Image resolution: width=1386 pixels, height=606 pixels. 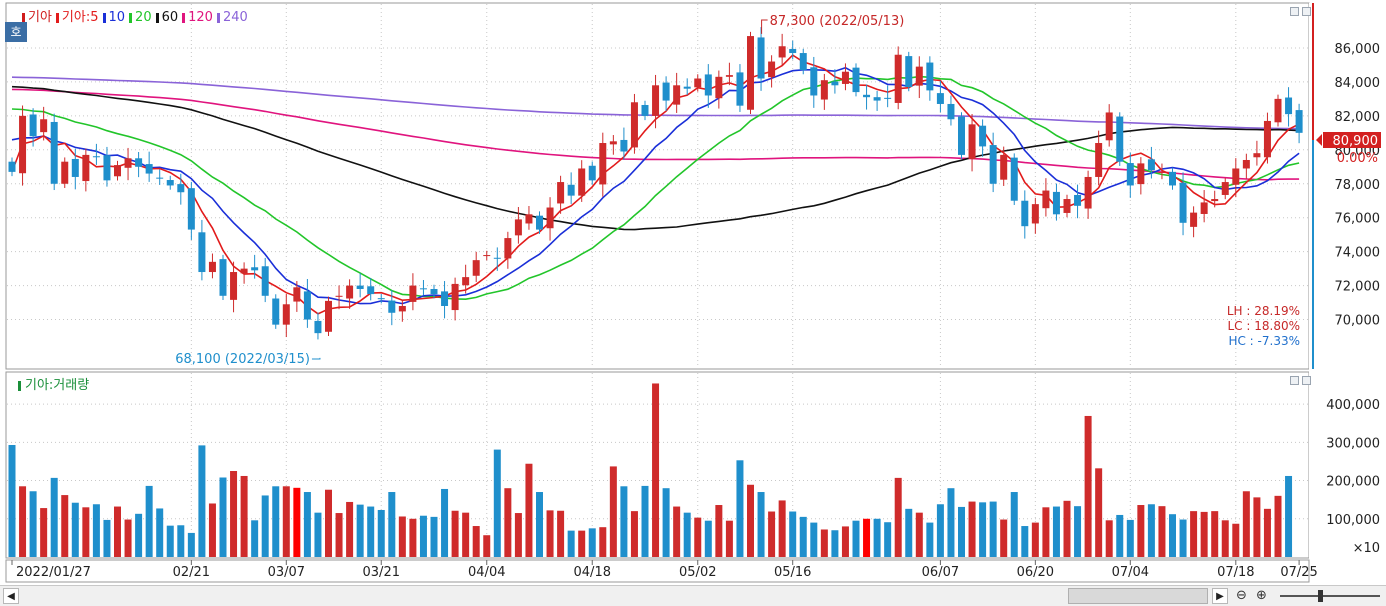 What do you see at coordinates (1261, 595) in the screenshot?
I see `zoom-in-icon: ⊕` at bounding box center [1261, 595].